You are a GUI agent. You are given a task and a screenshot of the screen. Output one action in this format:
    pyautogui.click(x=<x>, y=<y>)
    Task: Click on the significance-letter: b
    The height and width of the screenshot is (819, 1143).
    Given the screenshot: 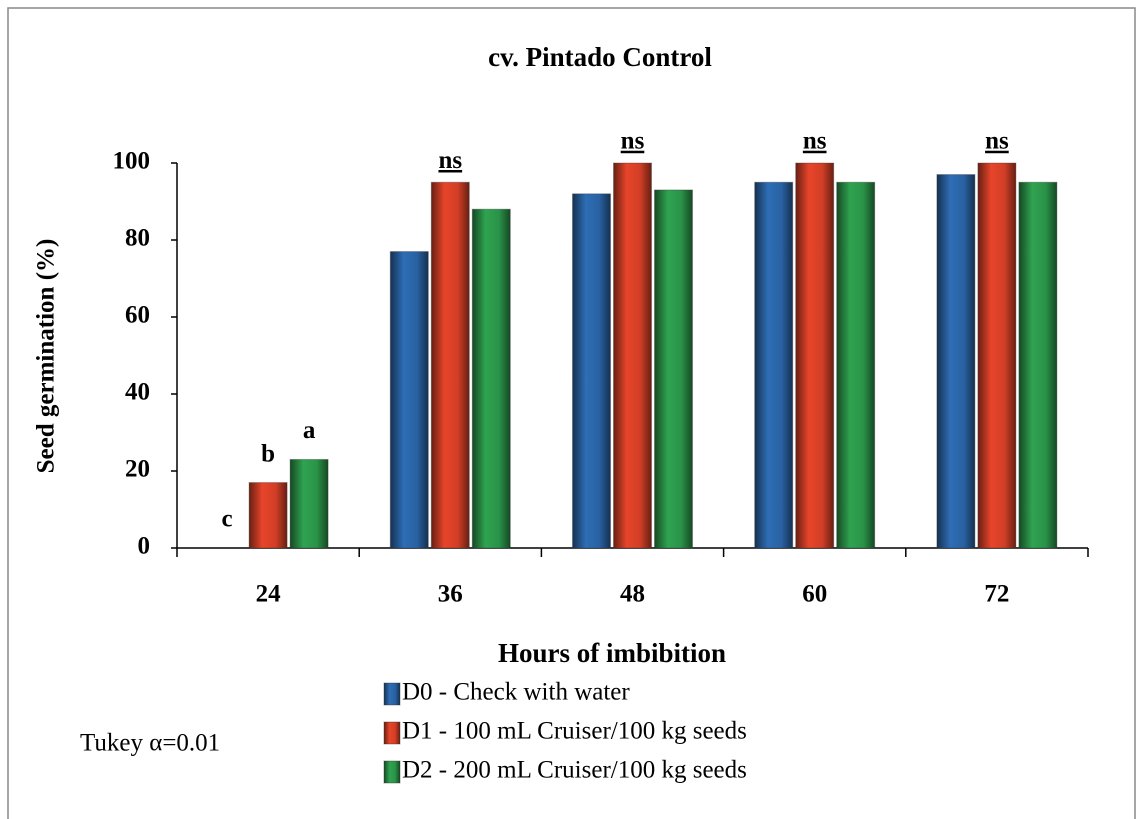 What is the action you would take?
    pyautogui.click(x=268, y=453)
    